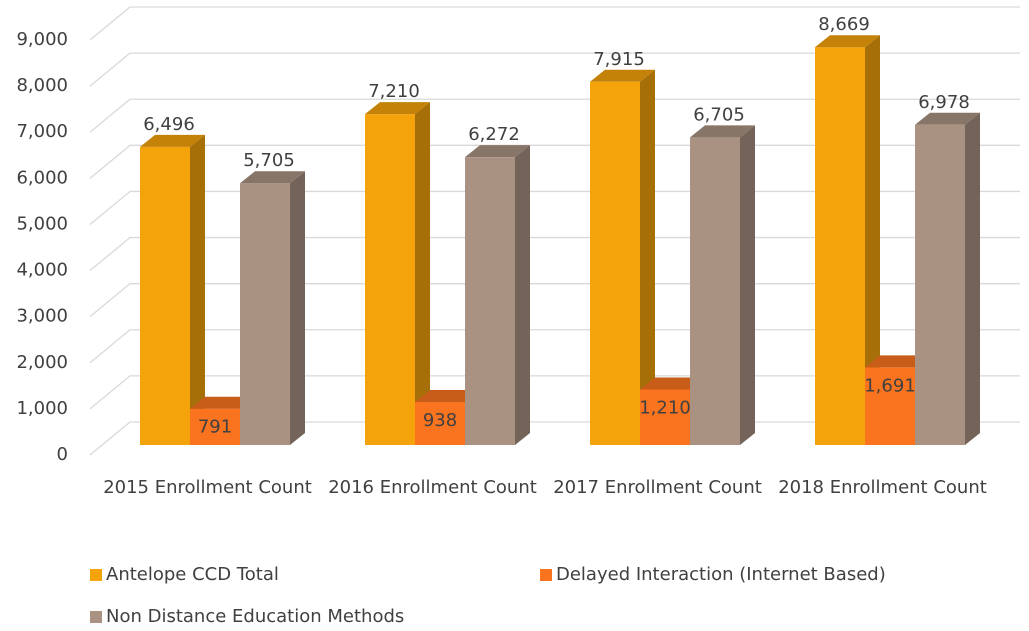 Image resolution: width=1029 pixels, height=631 pixels. What do you see at coordinates (62, 454) in the screenshot?
I see `y-tick-label: 0` at bounding box center [62, 454].